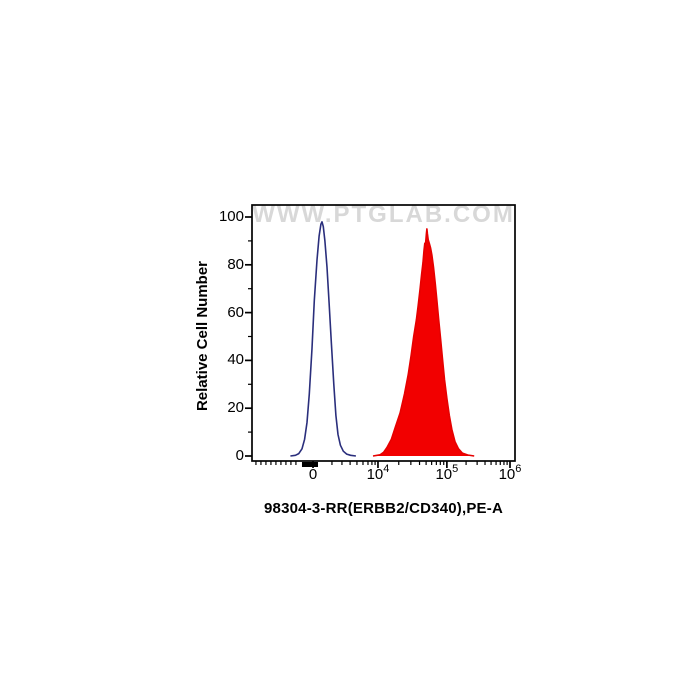 This screenshot has width=700, height=700. I want to click on y-tick-label: 60, so click(235, 312).